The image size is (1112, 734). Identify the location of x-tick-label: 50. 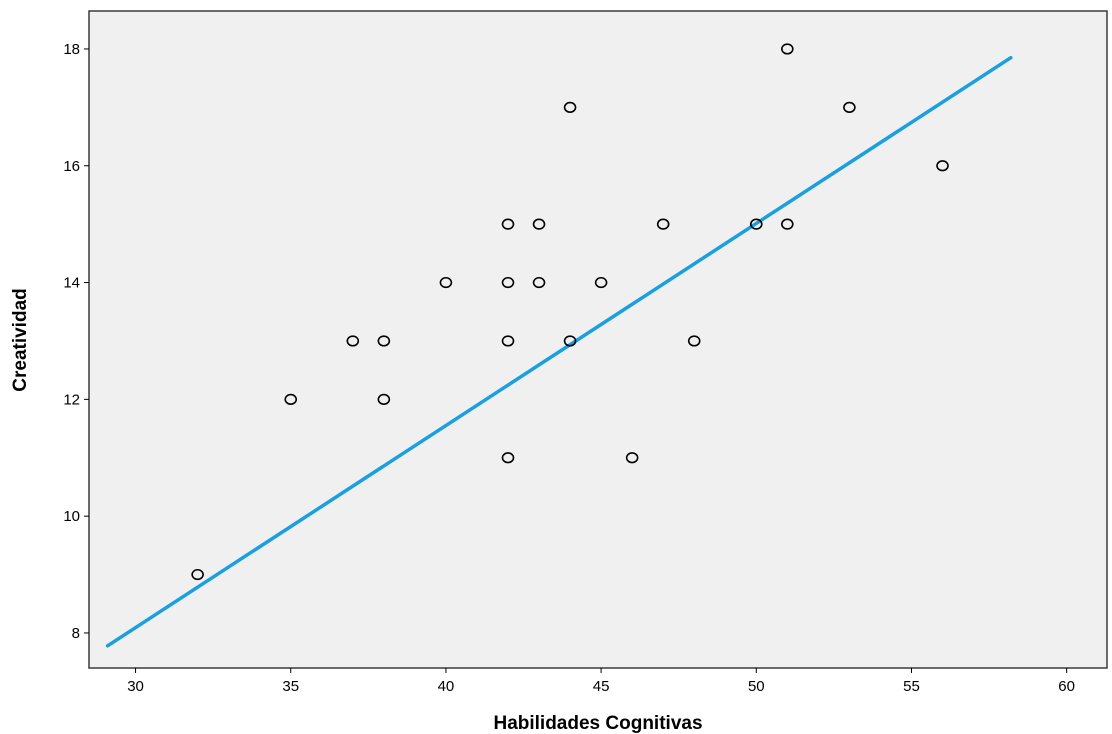
(756, 686).